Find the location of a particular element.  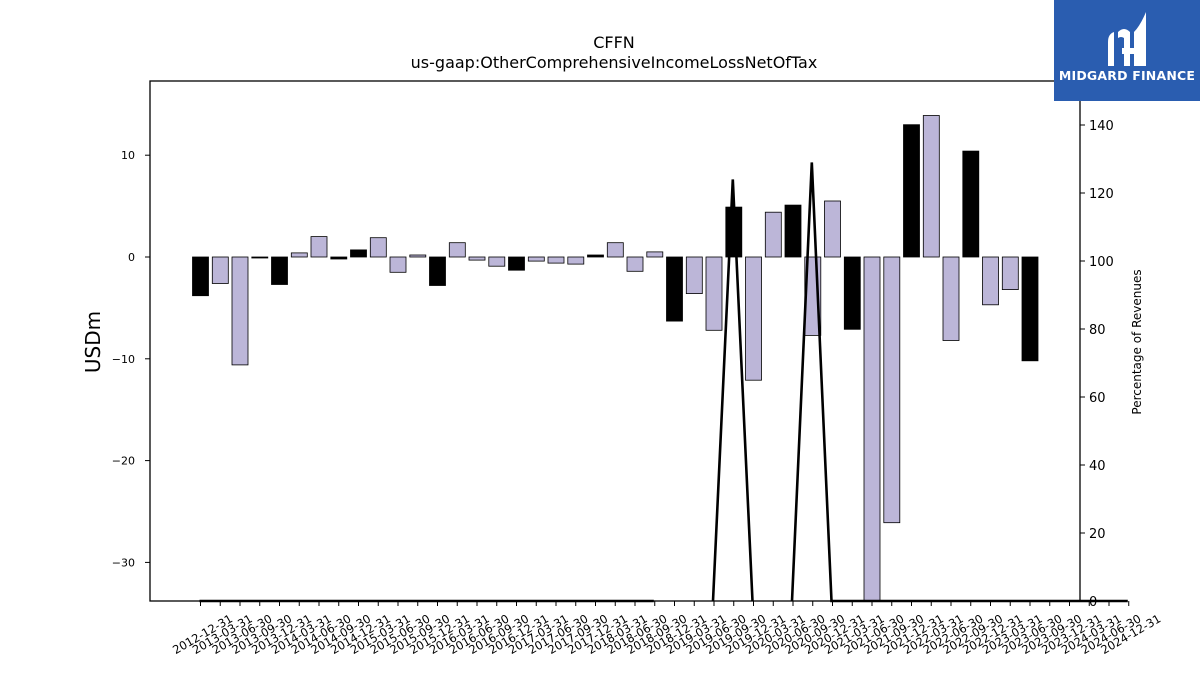

y2-tick-label: 120 is located at coordinates (1101, 194).